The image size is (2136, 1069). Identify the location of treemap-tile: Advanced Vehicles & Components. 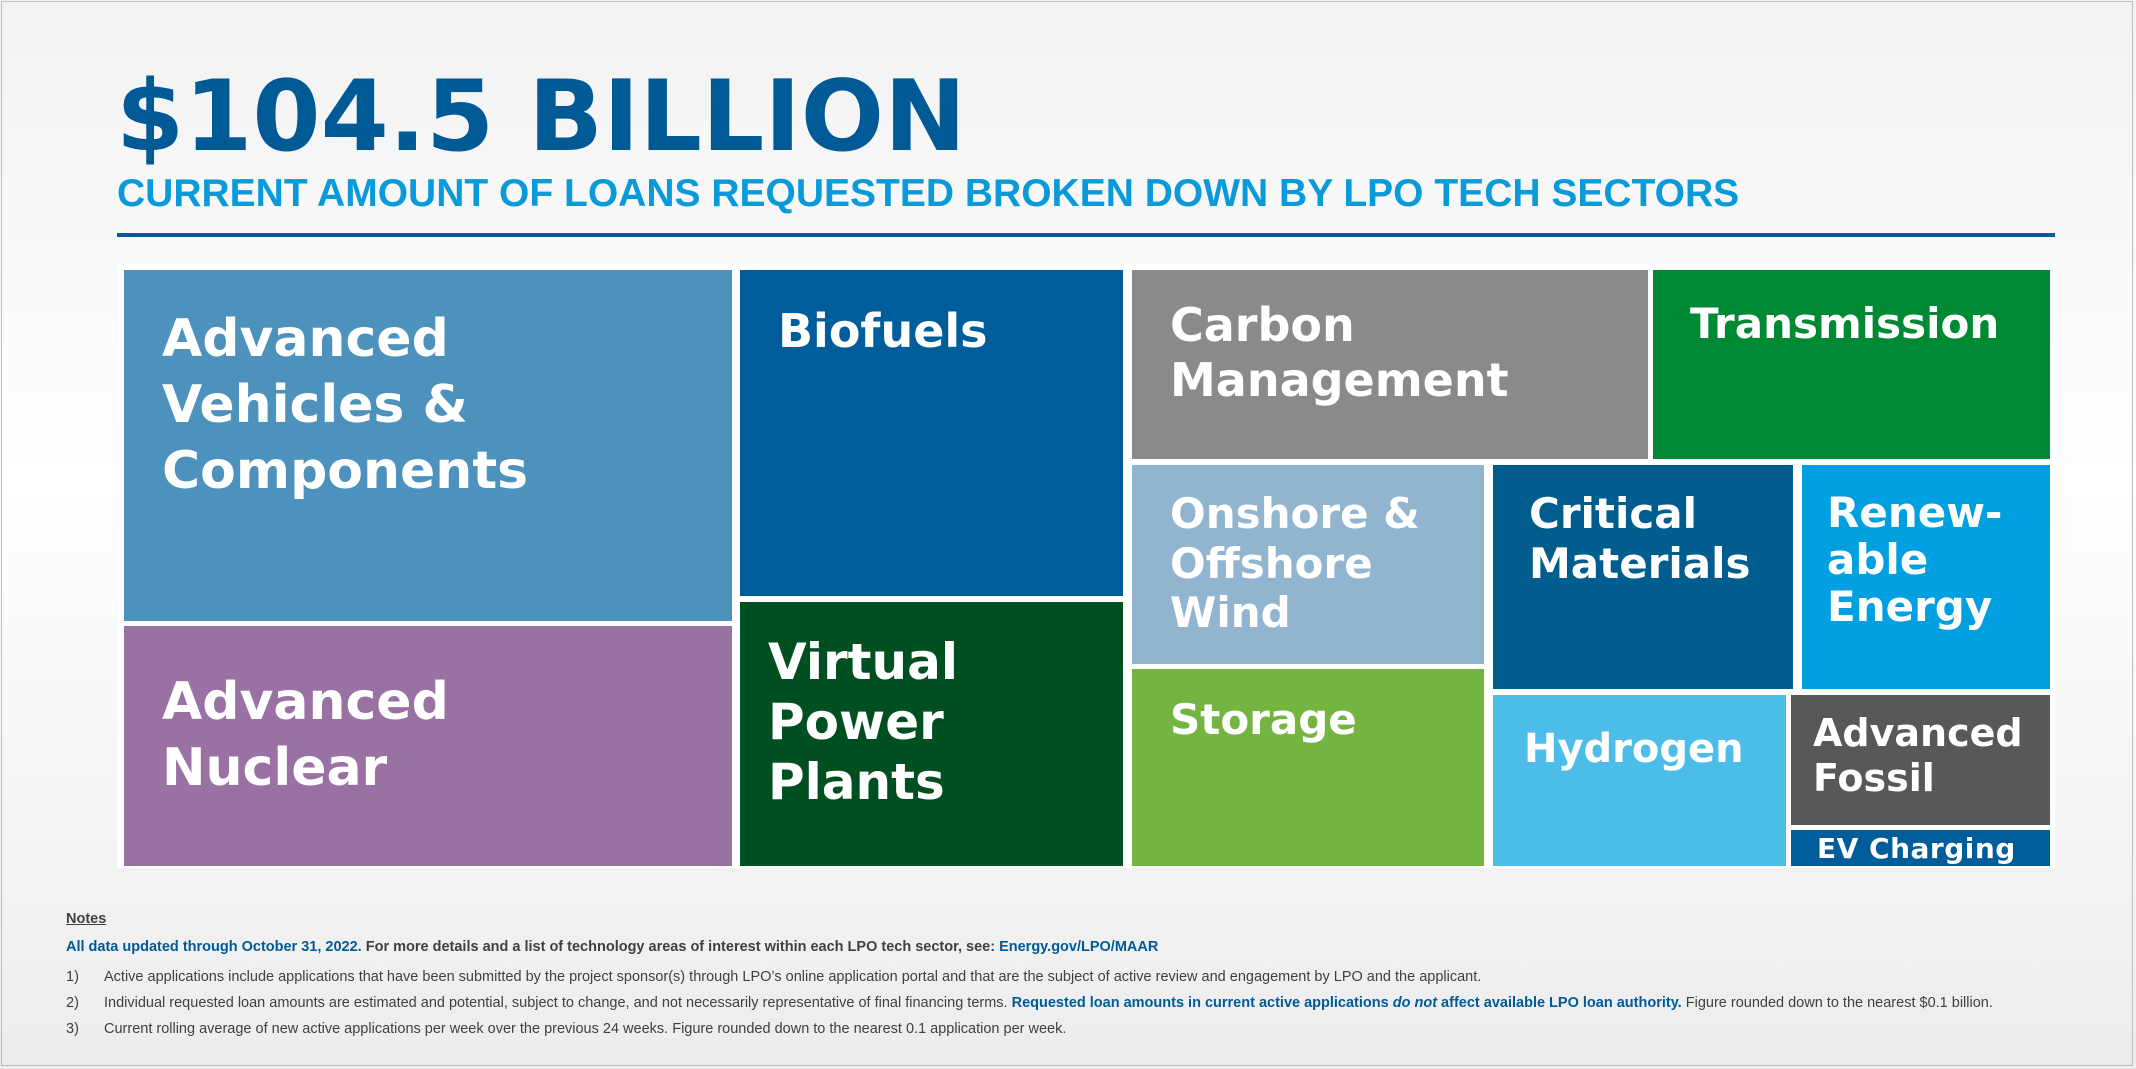
(428, 445).